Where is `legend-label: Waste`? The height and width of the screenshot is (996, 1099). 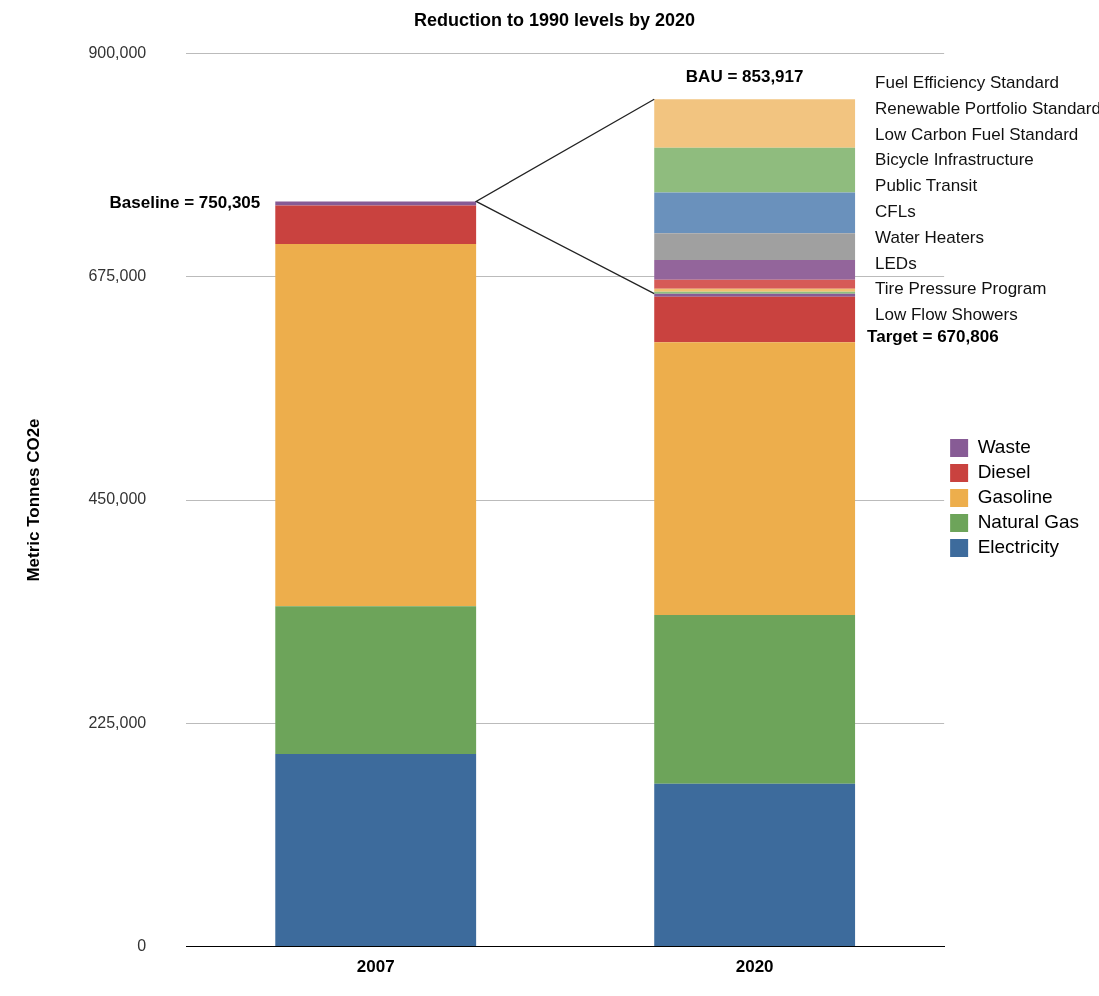 legend-label: Waste is located at coordinates (1004, 447).